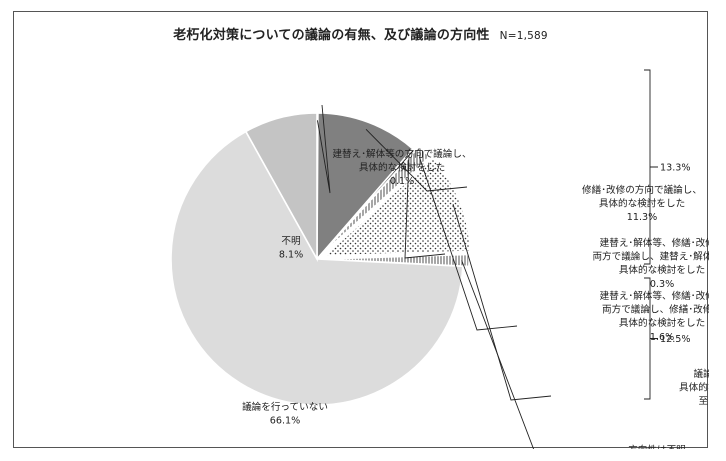 The image size is (726, 461). I want to click on slice-label: 建替え･解体等の方向で議論し、具体的な検討をした 0.1%, so click(401, 167).